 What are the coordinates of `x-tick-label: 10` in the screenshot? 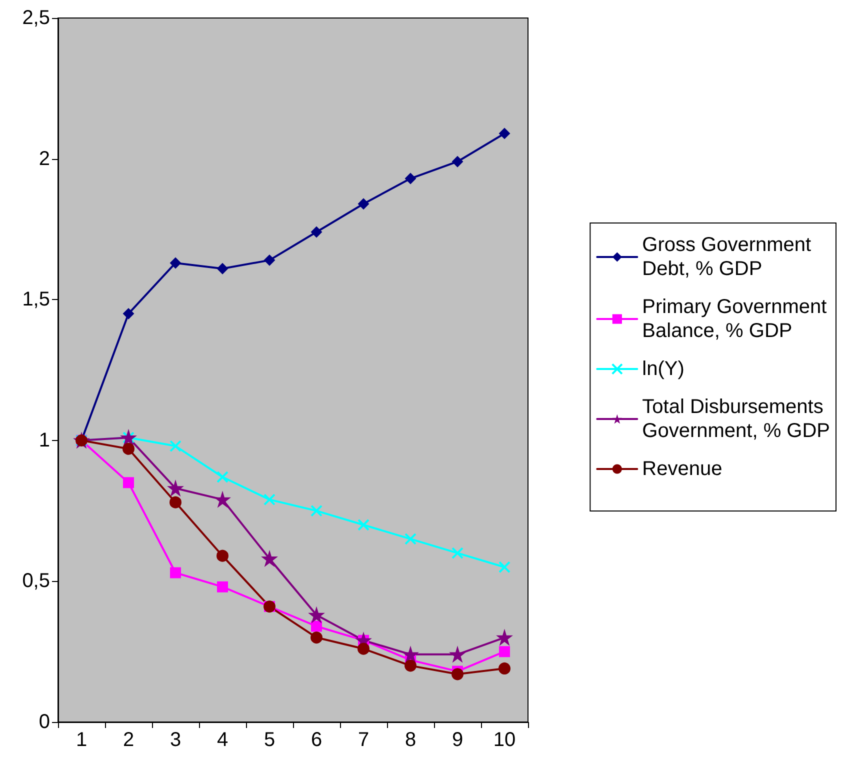 It's located at (504, 740).